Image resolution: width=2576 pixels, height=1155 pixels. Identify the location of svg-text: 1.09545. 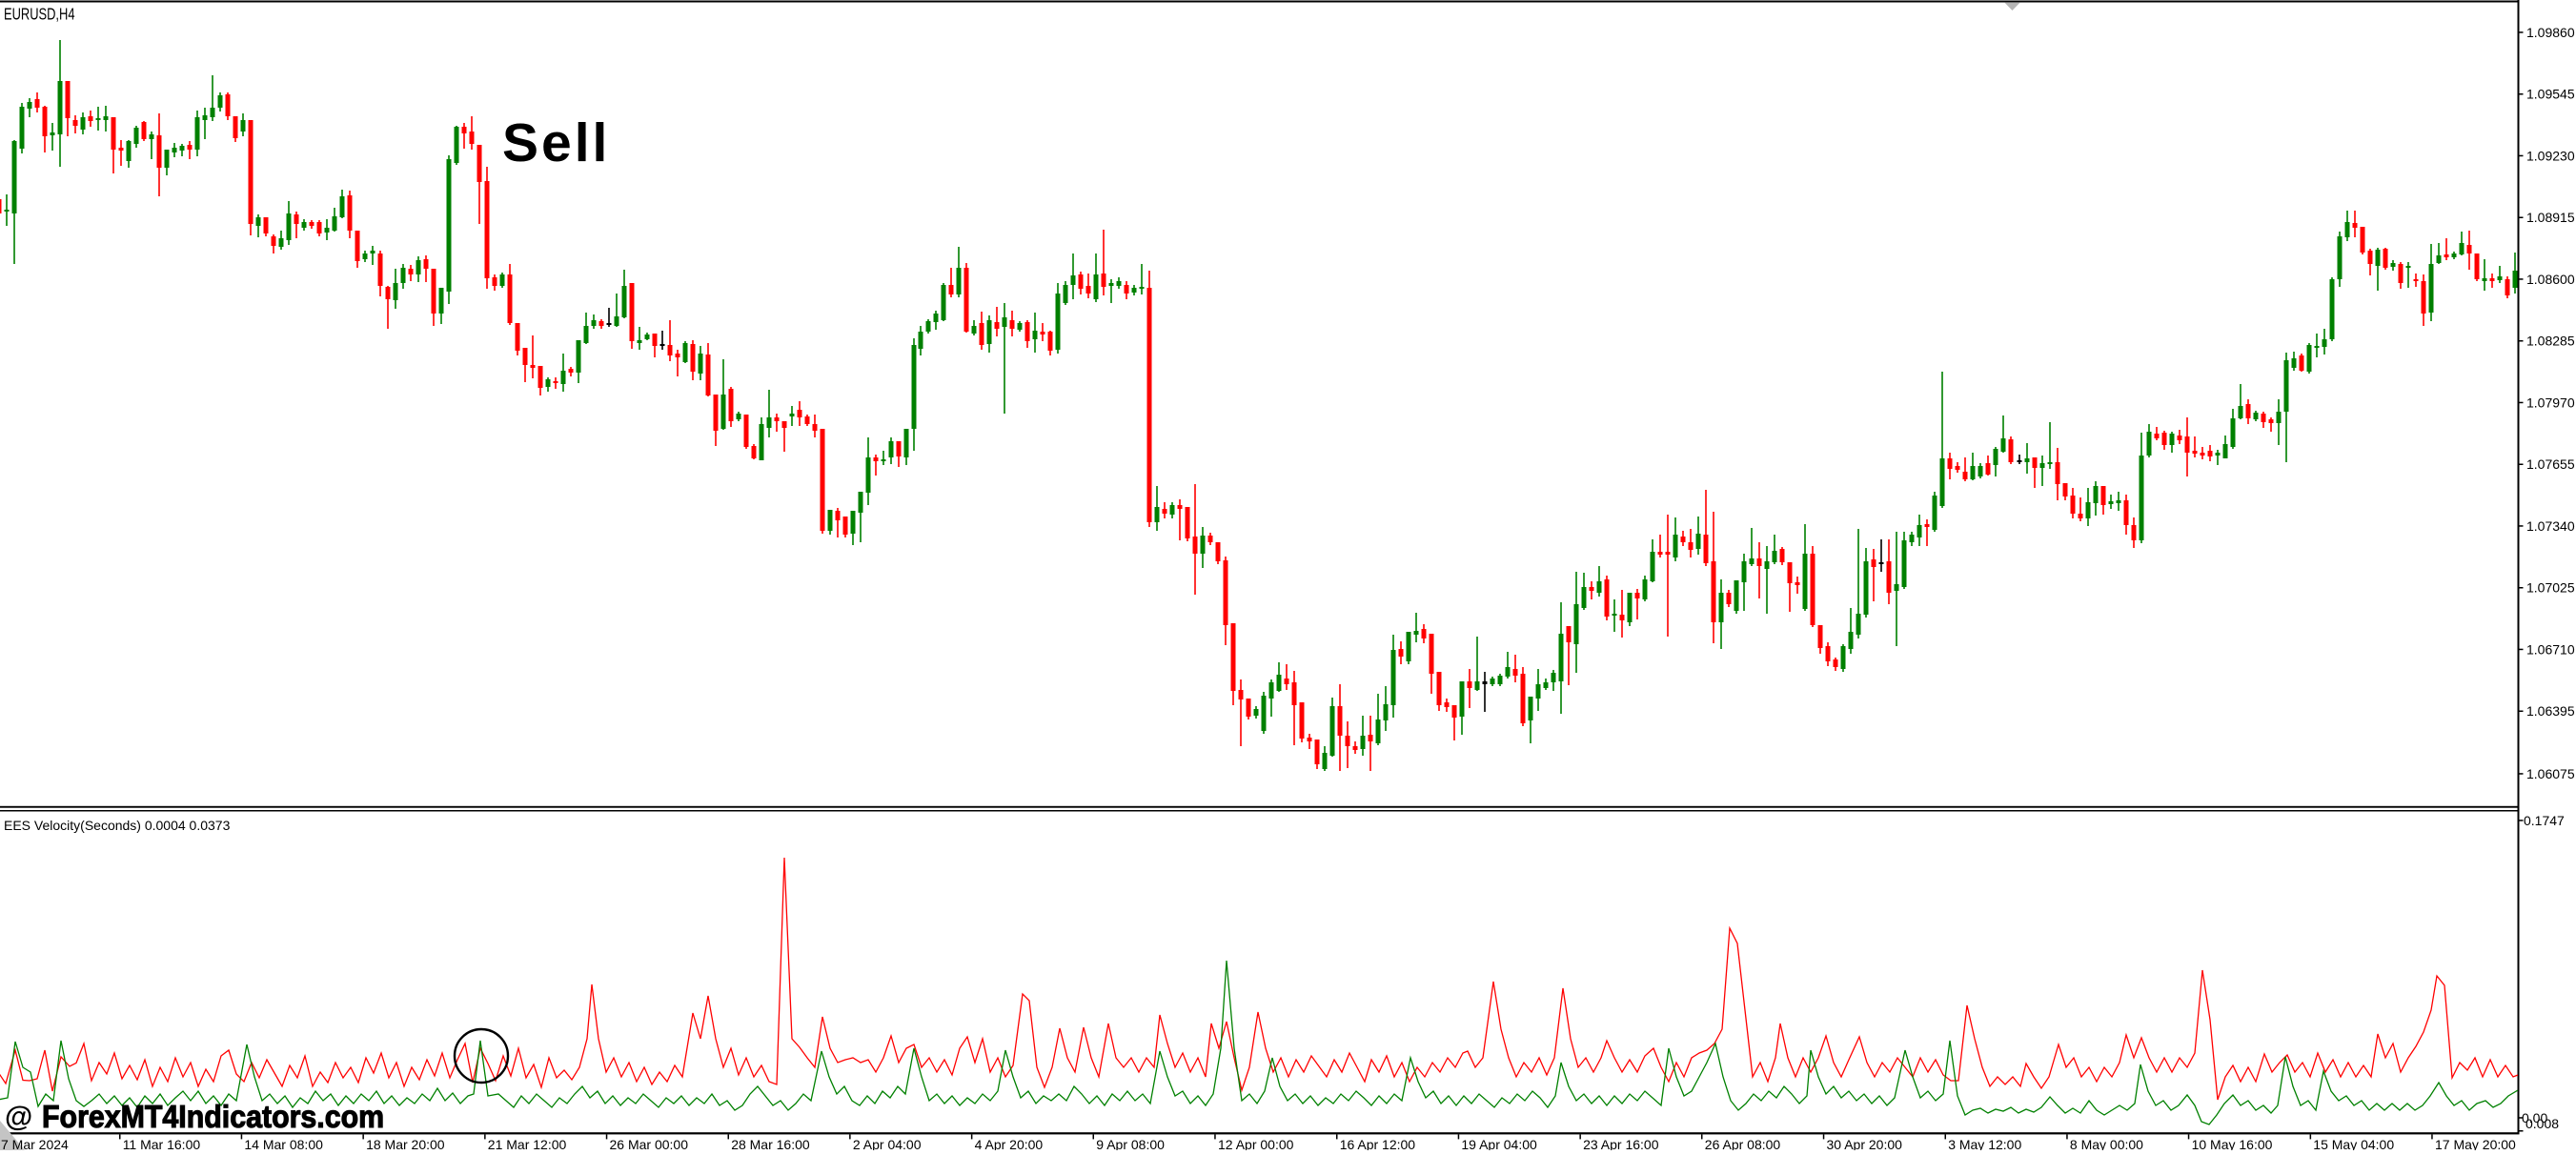
(2550, 94).